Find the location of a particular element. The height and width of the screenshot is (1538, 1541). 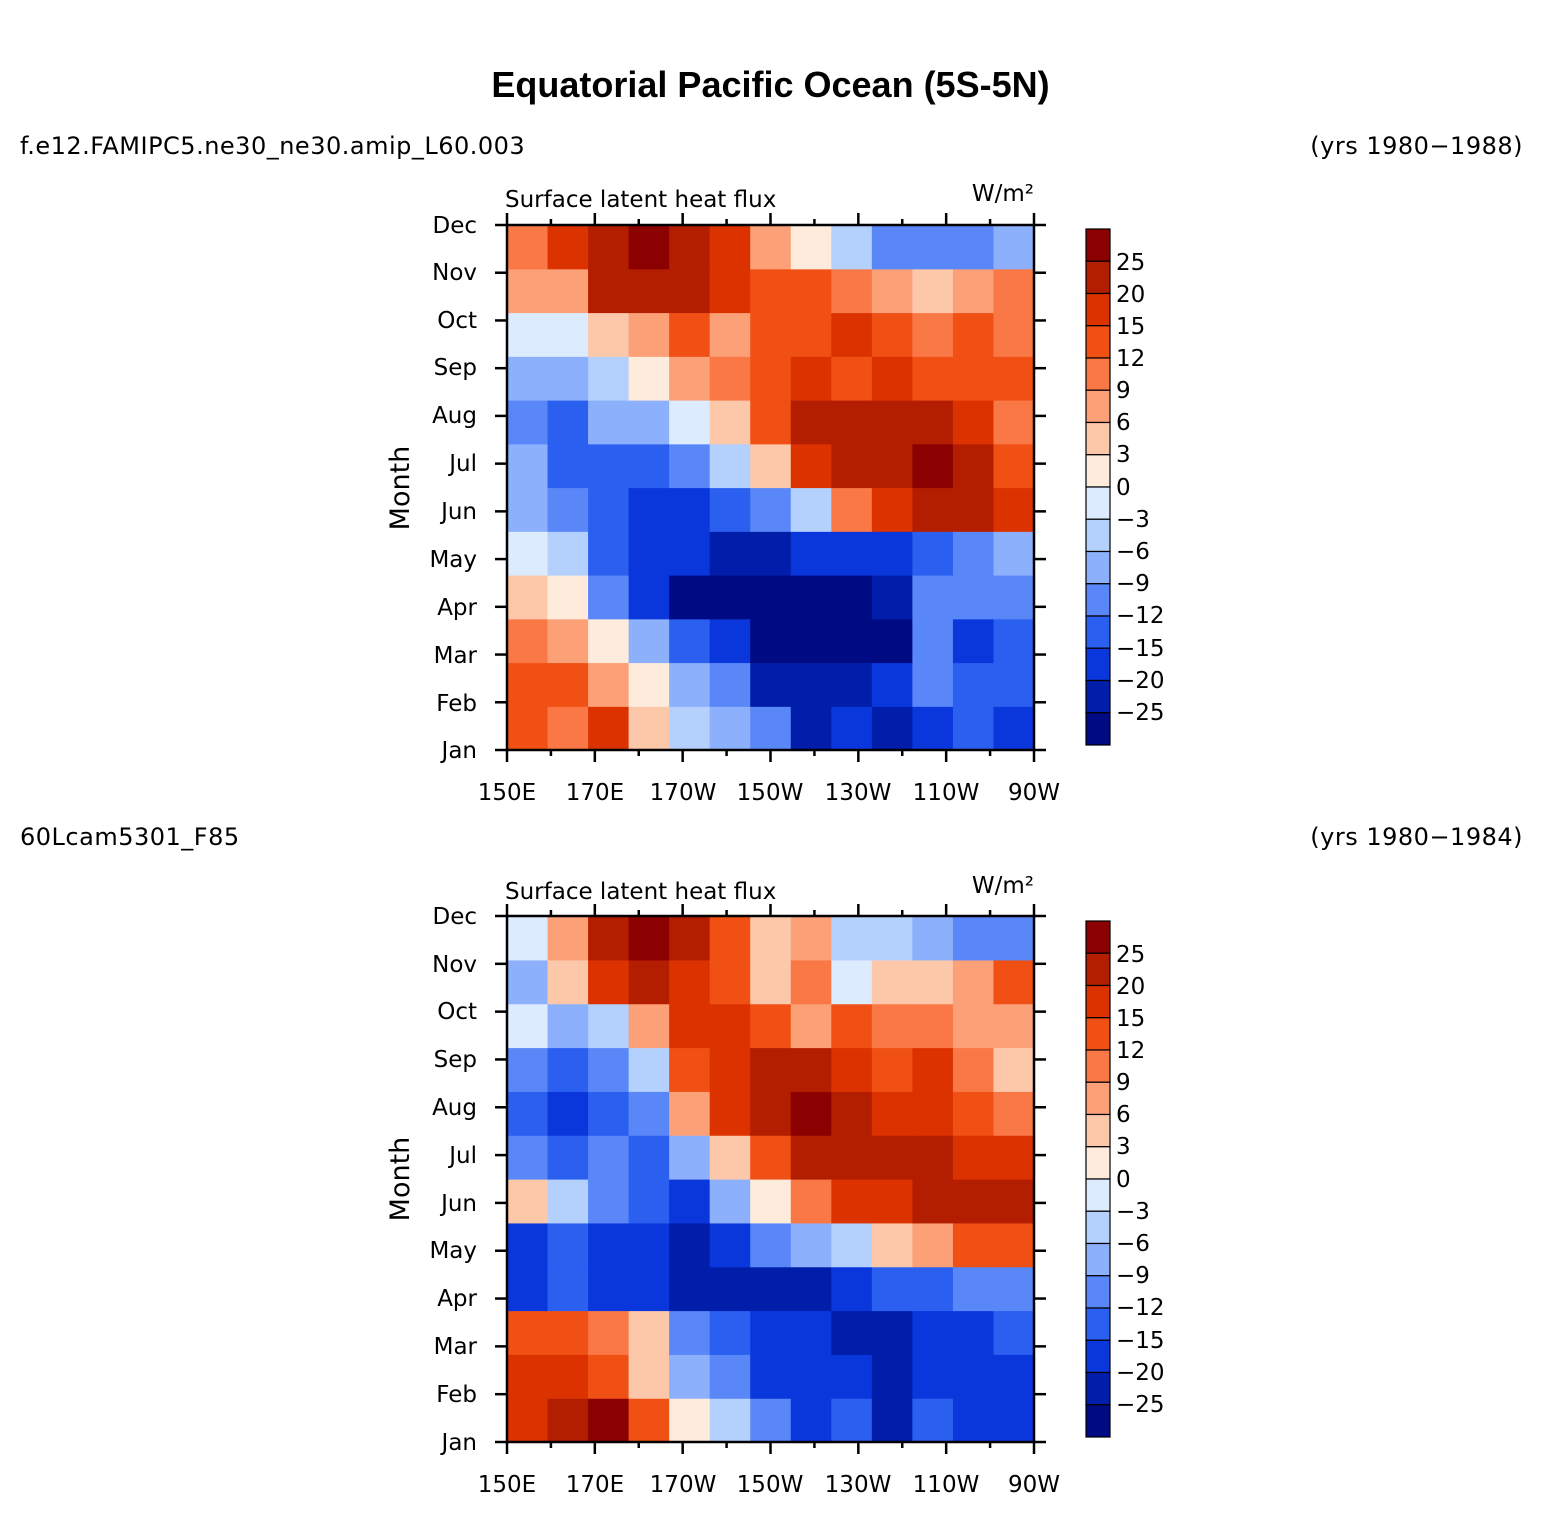

x-tick-label: 90W is located at coordinates (1034, 793).